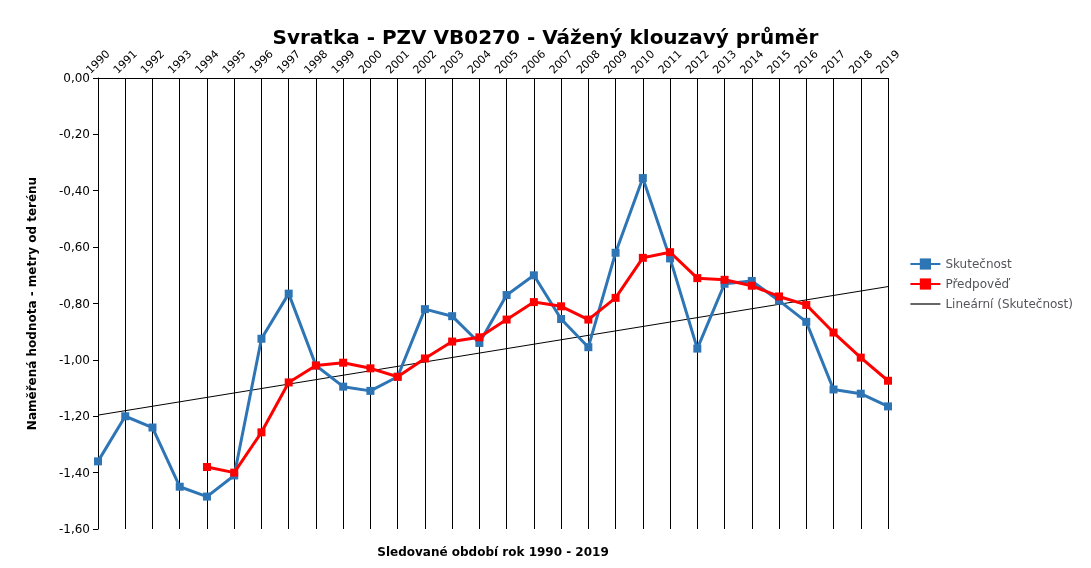 This screenshot has height=568, width=1091. What do you see at coordinates (545, 37) in the screenshot?
I see `chart-title: Svratka - PZV VB0270 - Vážený klouzavý průměr` at bounding box center [545, 37].